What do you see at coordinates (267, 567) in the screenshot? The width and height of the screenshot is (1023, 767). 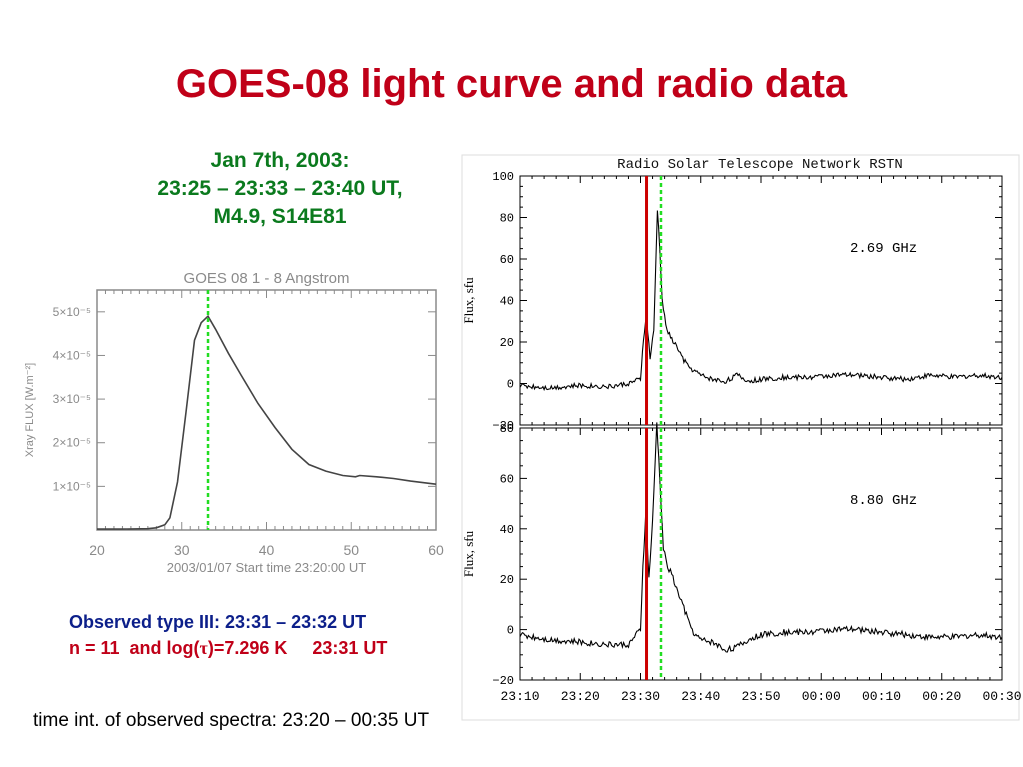 I see `goes-x-axis-label: 2003/01/07 Start time 23:20:00 UT` at bounding box center [267, 567].